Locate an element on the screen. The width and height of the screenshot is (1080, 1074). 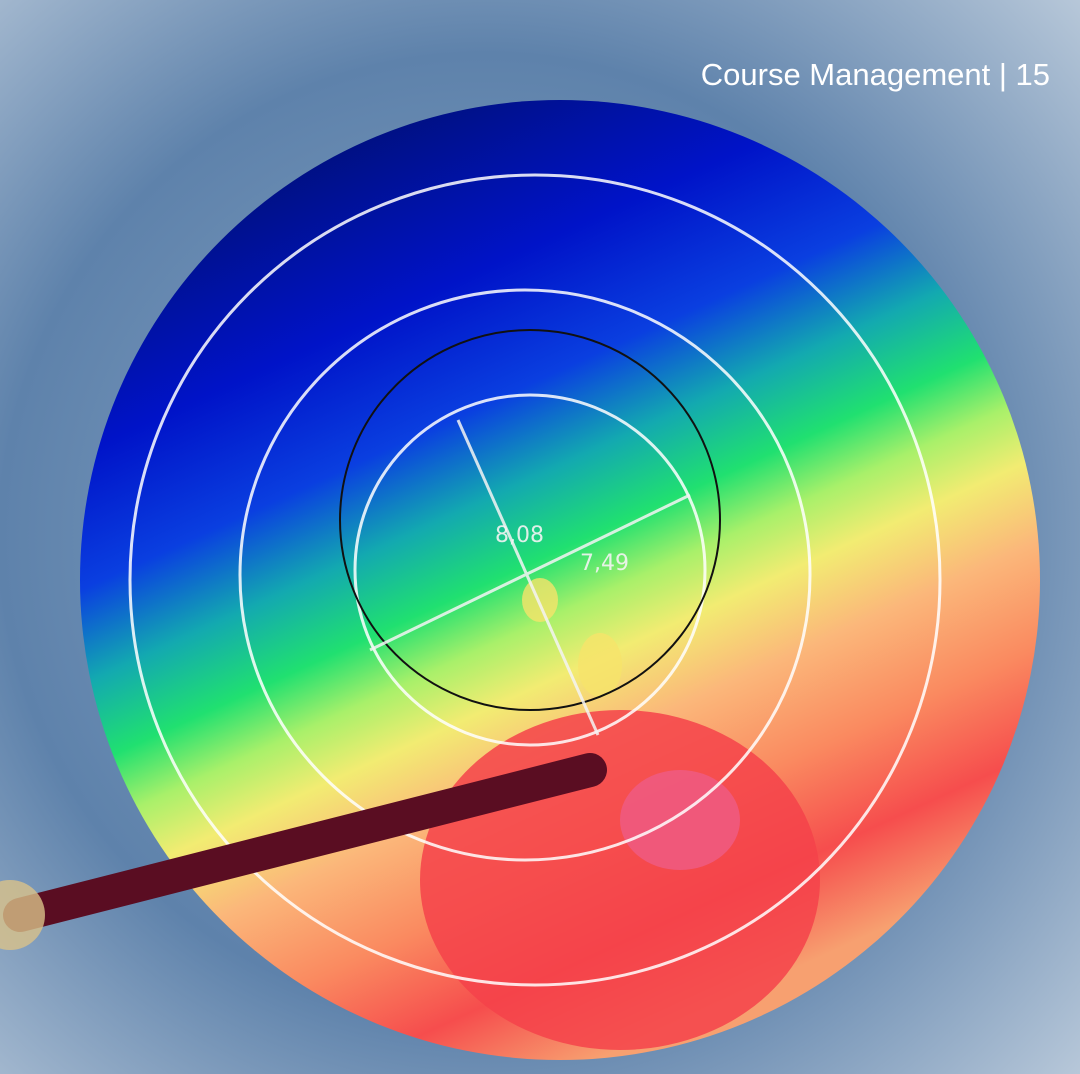
instrument is located at coordinates (305, 842).